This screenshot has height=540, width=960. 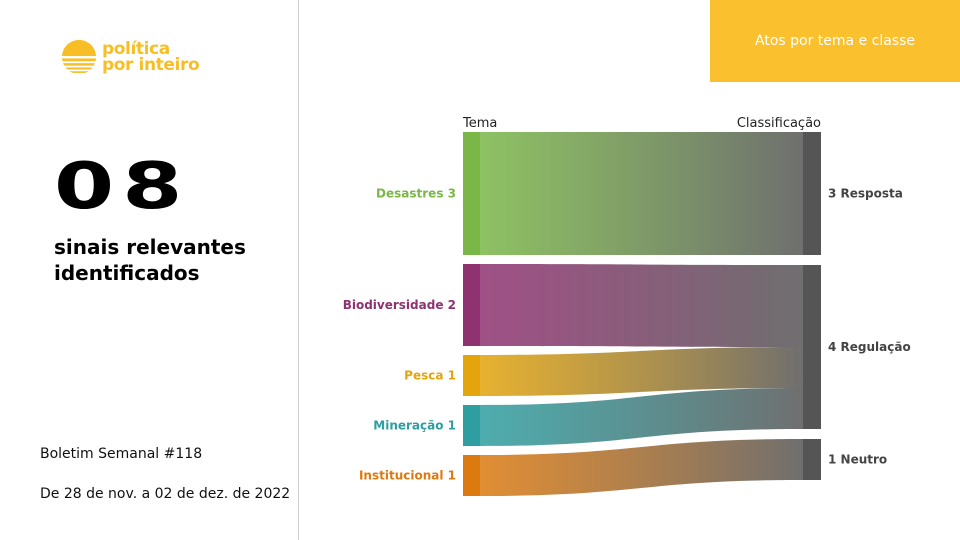 What do you see at coordinates (779, 123) in the screenshot?
I see `right-axis-label: Classificação` at bounding box center [779, 123].